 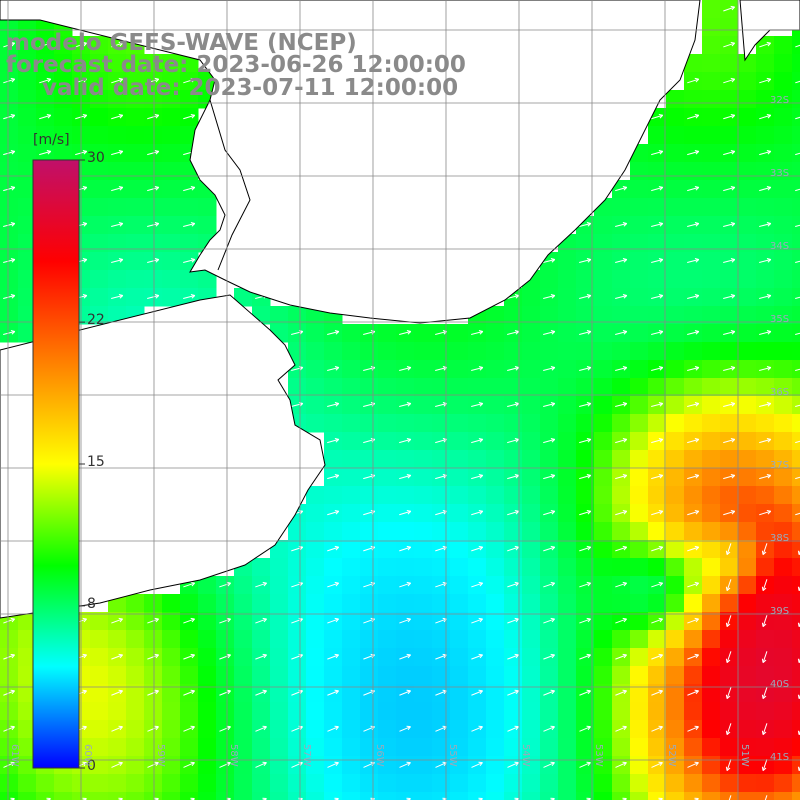 I want to click on latitude-label: 35S, so click(x=780, y=319).